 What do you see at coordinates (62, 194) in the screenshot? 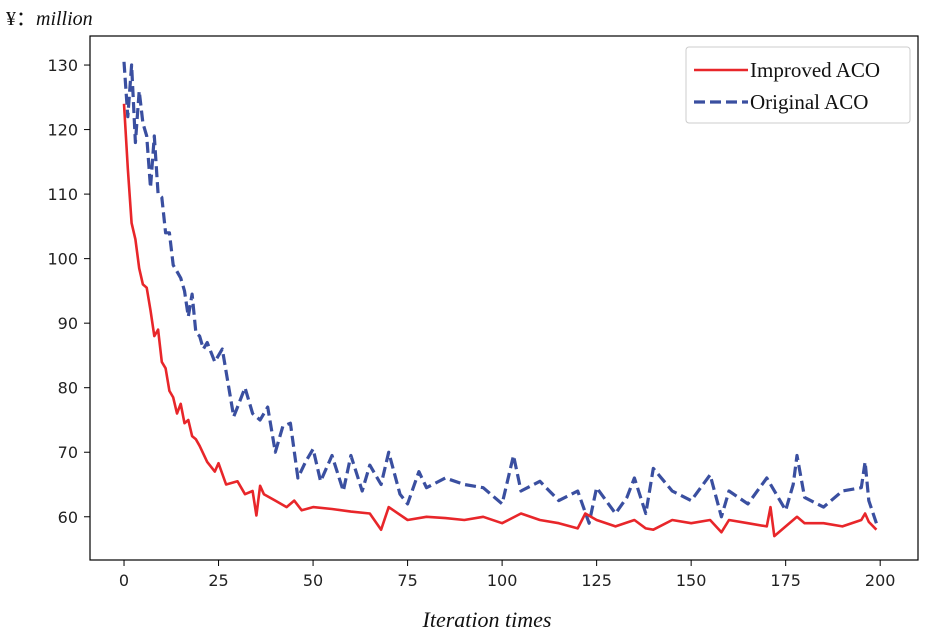
I see `y-tick-label: 110` at bounding box center [62, 194].